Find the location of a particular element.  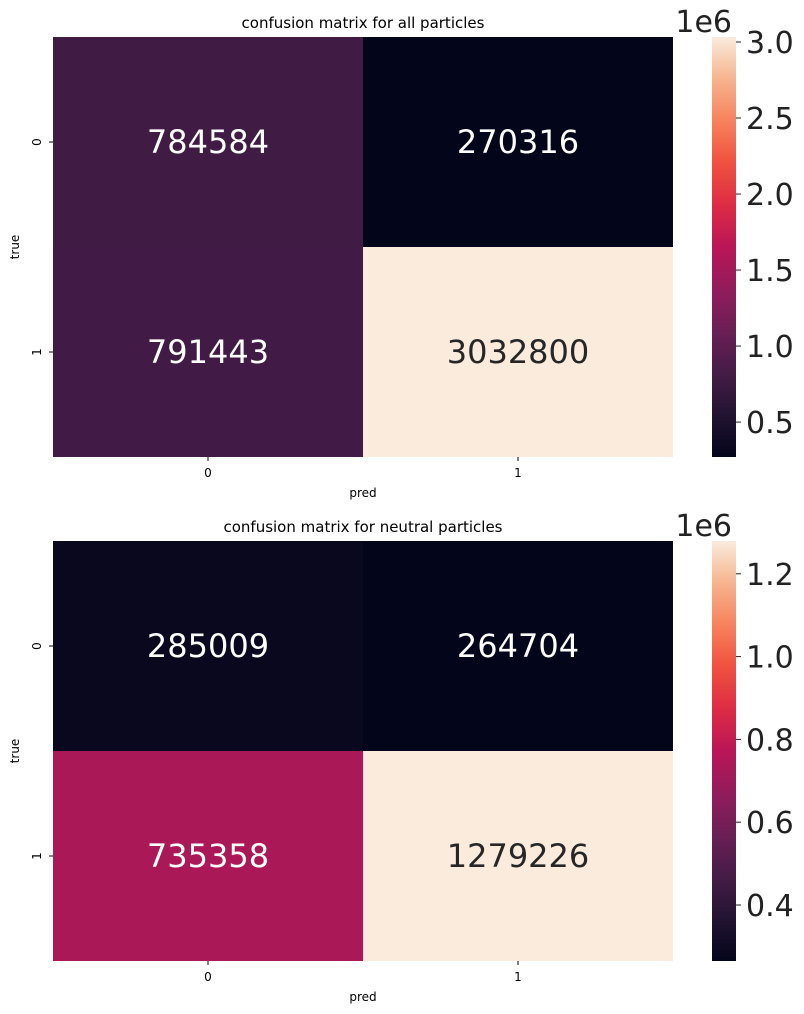

cell-value-label: 285009 is located at coordinates (208, 646).